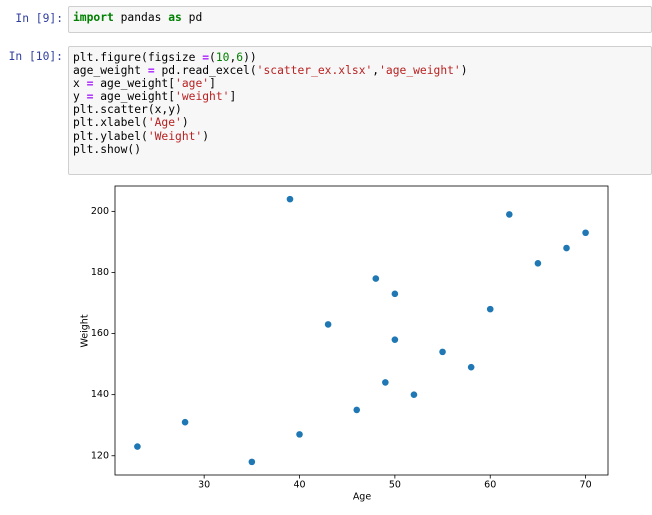  I want to click on code-token: plt.figure(figsize, so click(138, 57).